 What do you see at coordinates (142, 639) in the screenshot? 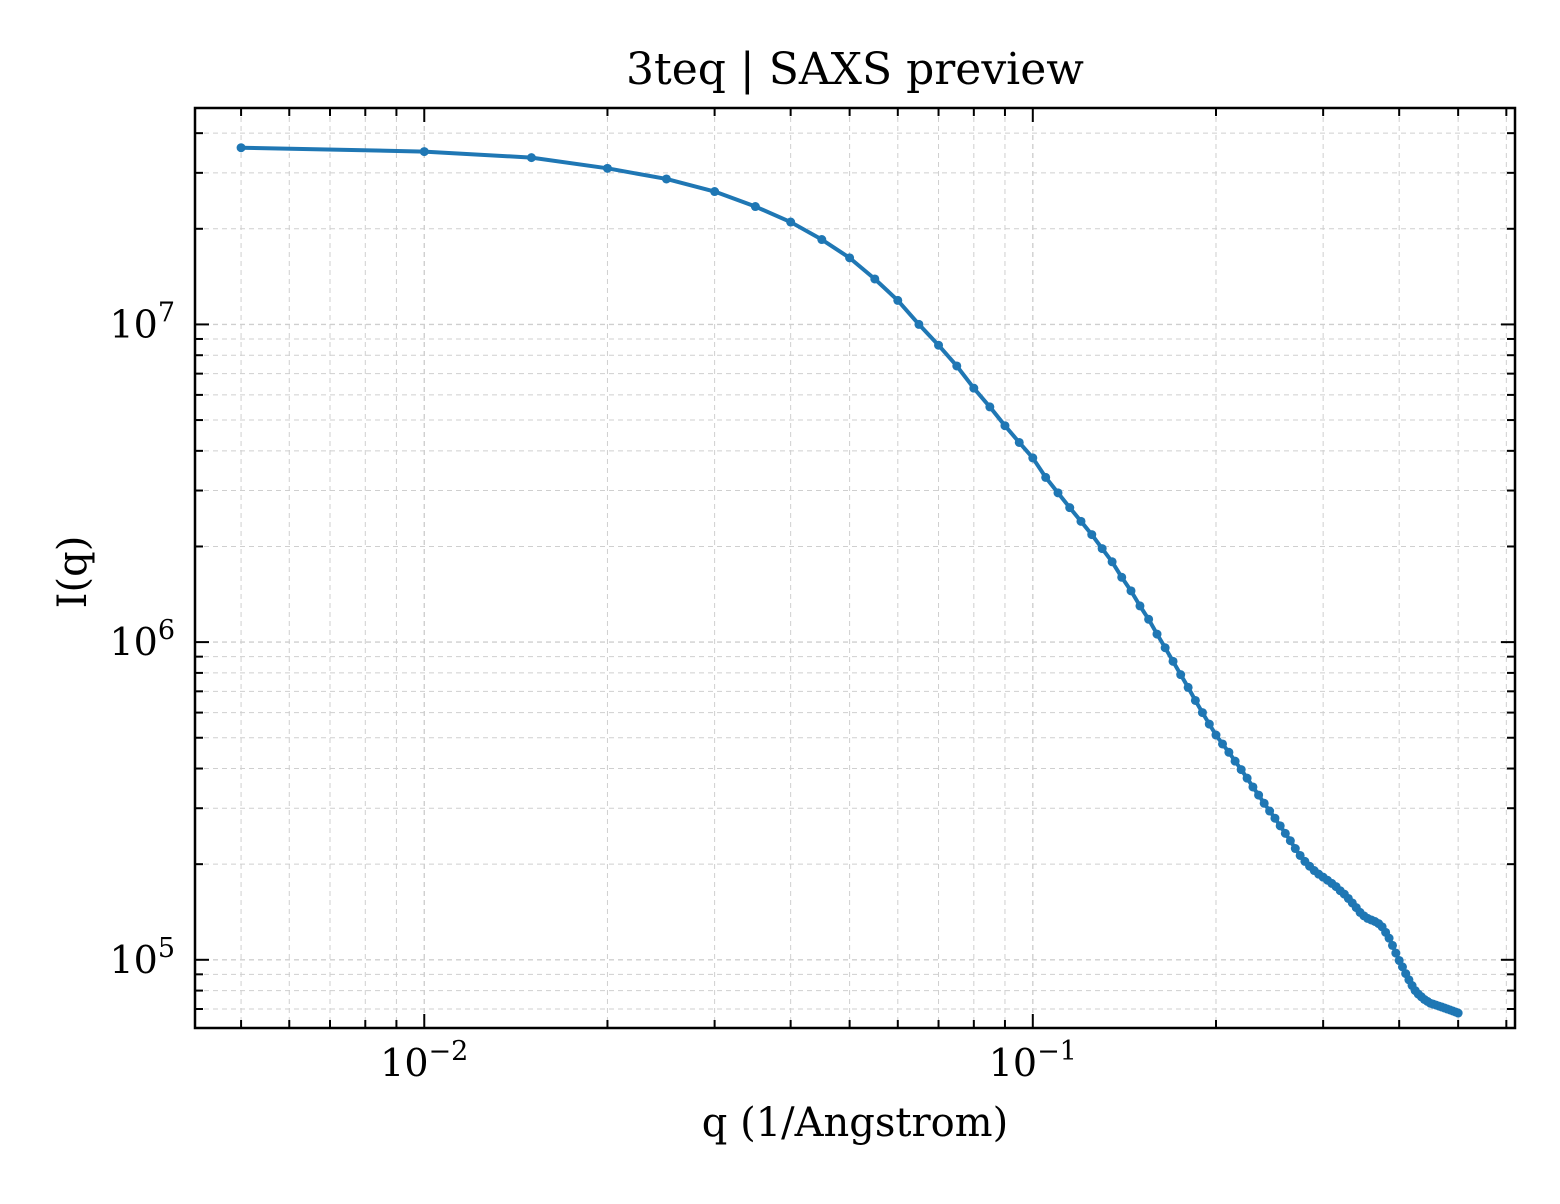
I see `y-tick-label: 106` at bounding box center [142, 639].